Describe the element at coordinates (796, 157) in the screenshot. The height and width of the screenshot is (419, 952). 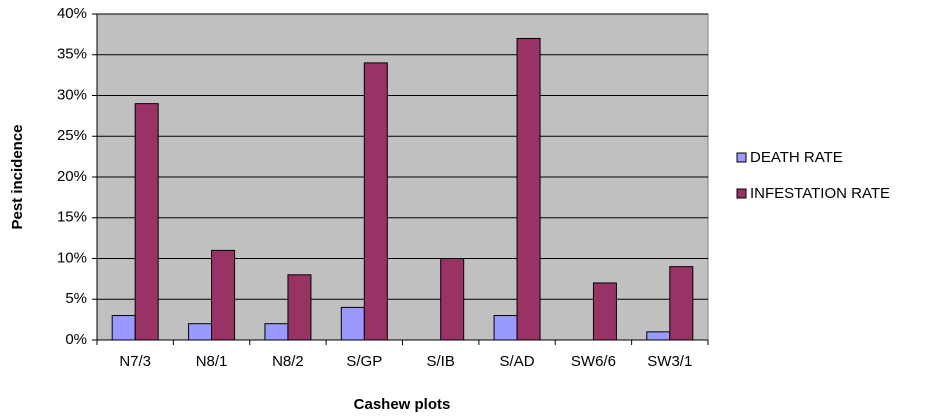
I see `legend-label: DEATH RATE` at that location.